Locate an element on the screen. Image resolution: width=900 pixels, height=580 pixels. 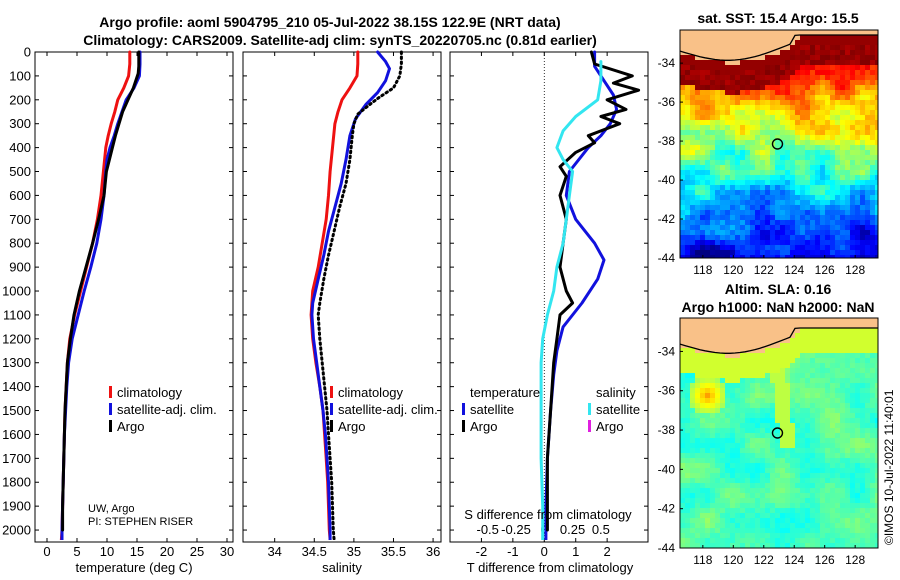
salinity-legend-label: Argo is located at coordinates (351, 426).